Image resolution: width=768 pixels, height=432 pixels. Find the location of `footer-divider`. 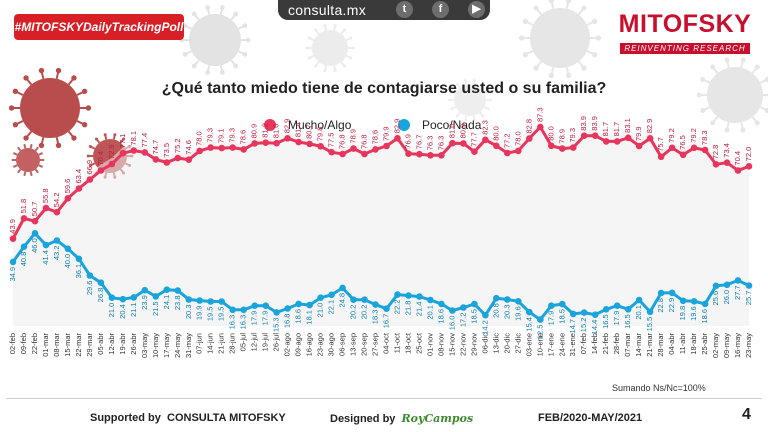

footer-divider is located at coordinates (384, 398).